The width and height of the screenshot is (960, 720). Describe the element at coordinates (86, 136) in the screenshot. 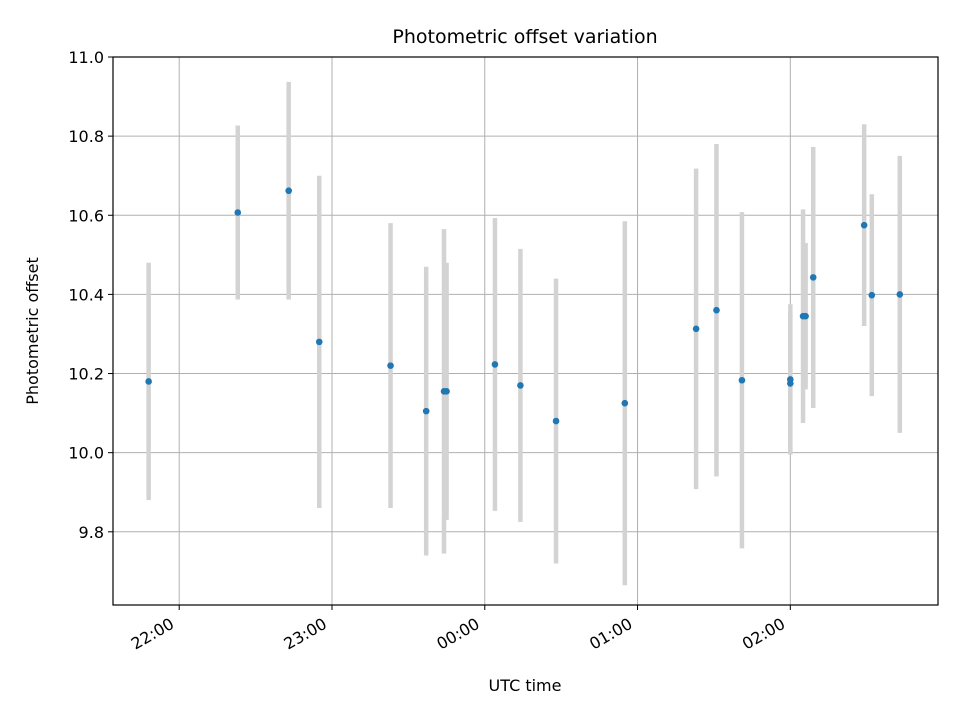

I see `y-tick-label: 10.8` at that location.